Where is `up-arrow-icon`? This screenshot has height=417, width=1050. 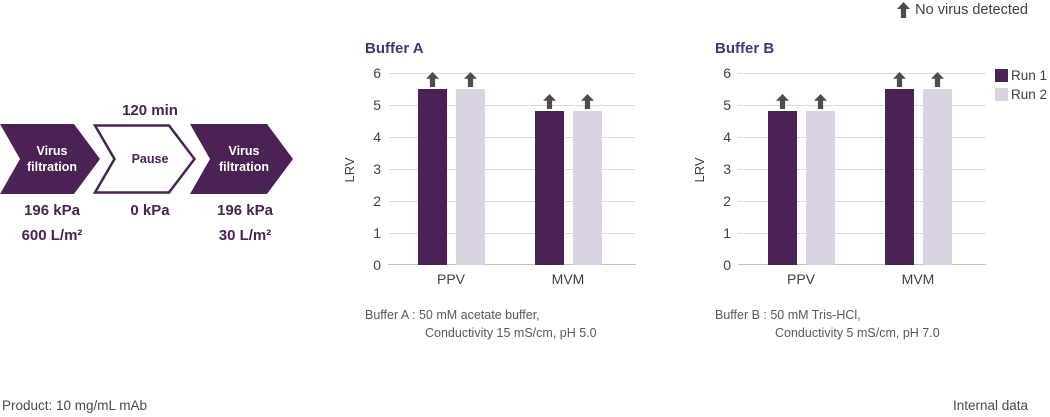
up-arrow-icon is located at coordinates (904, 10).